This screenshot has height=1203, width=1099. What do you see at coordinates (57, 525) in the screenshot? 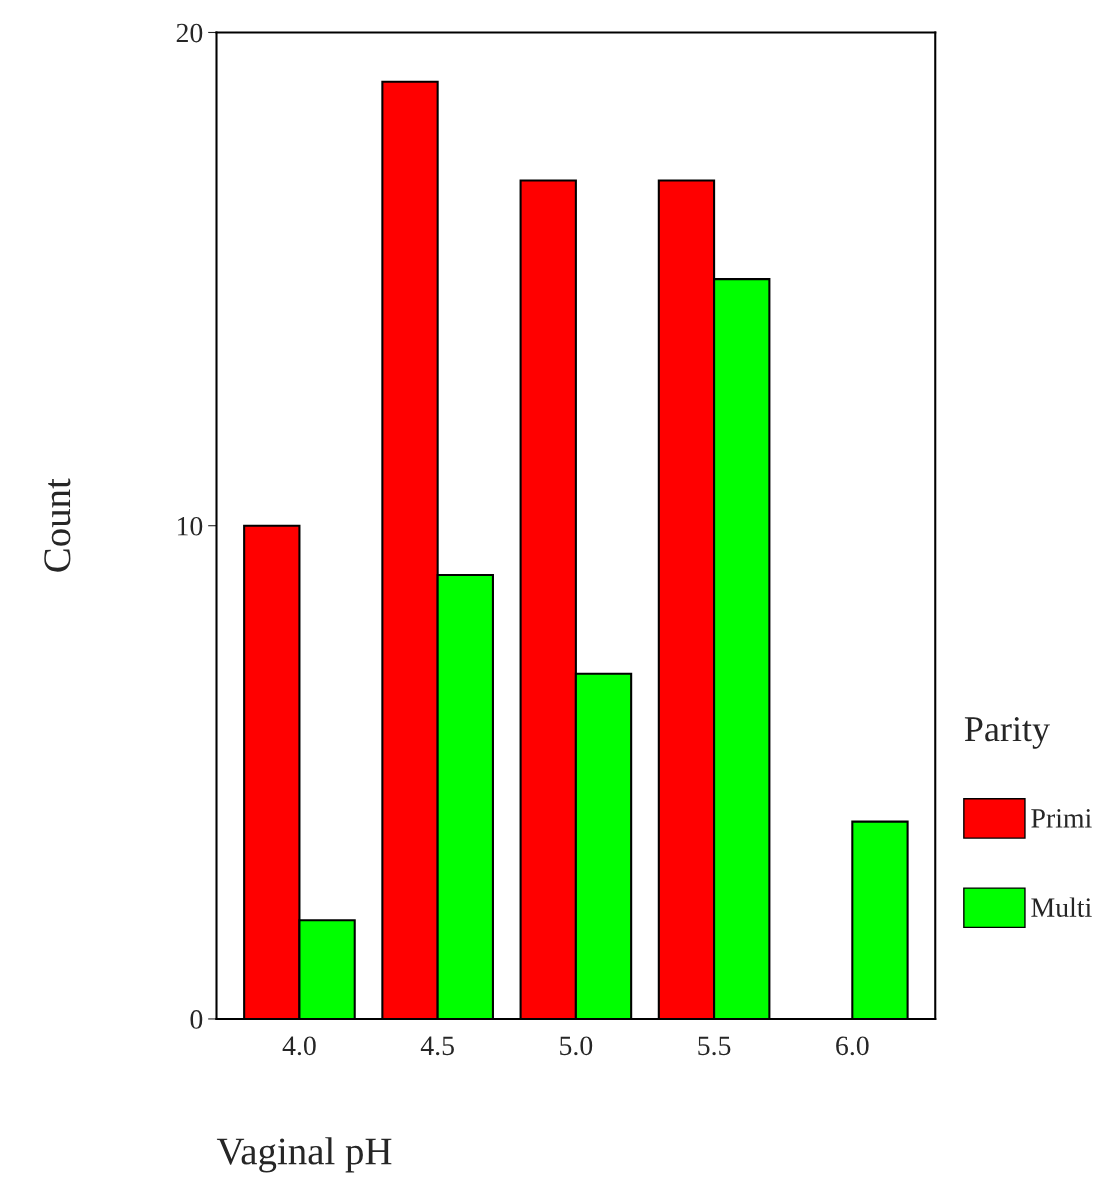
I see `y-axis-title: Count` at bounding box center [57, 525].